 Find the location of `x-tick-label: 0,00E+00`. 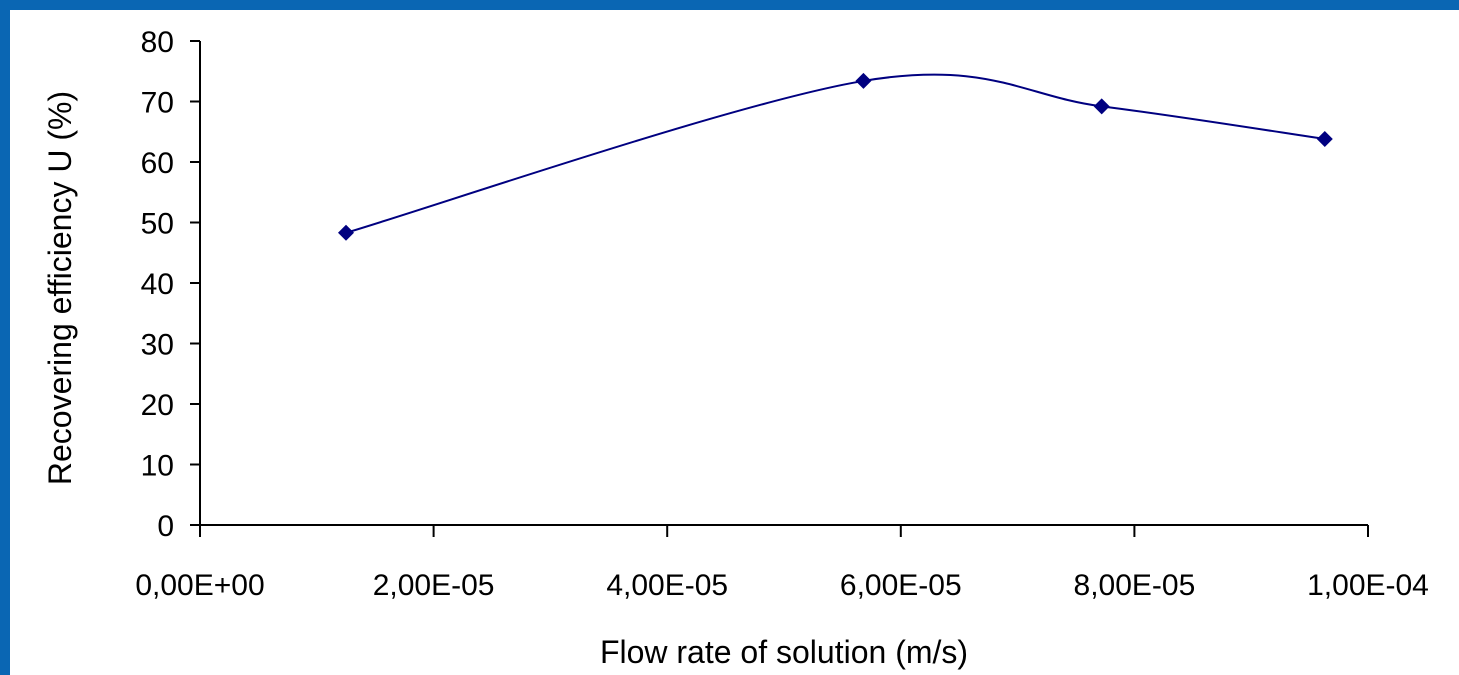

x-tick-label: 0,00E+00 is located at coordinates (199, 585).